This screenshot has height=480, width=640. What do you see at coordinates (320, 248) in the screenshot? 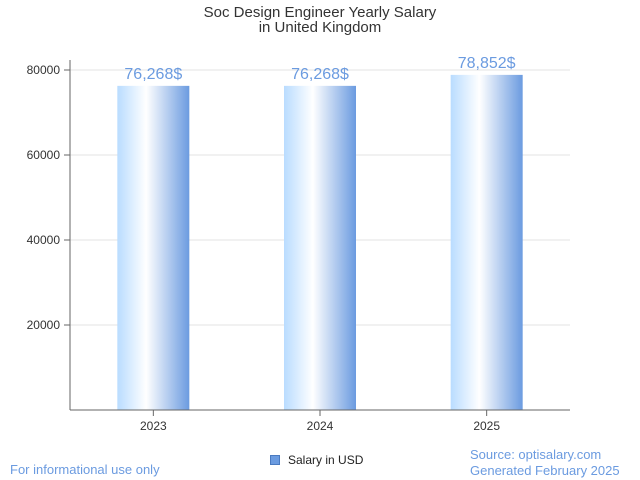
I see `bar-2024` at bounding box center [320, 248].